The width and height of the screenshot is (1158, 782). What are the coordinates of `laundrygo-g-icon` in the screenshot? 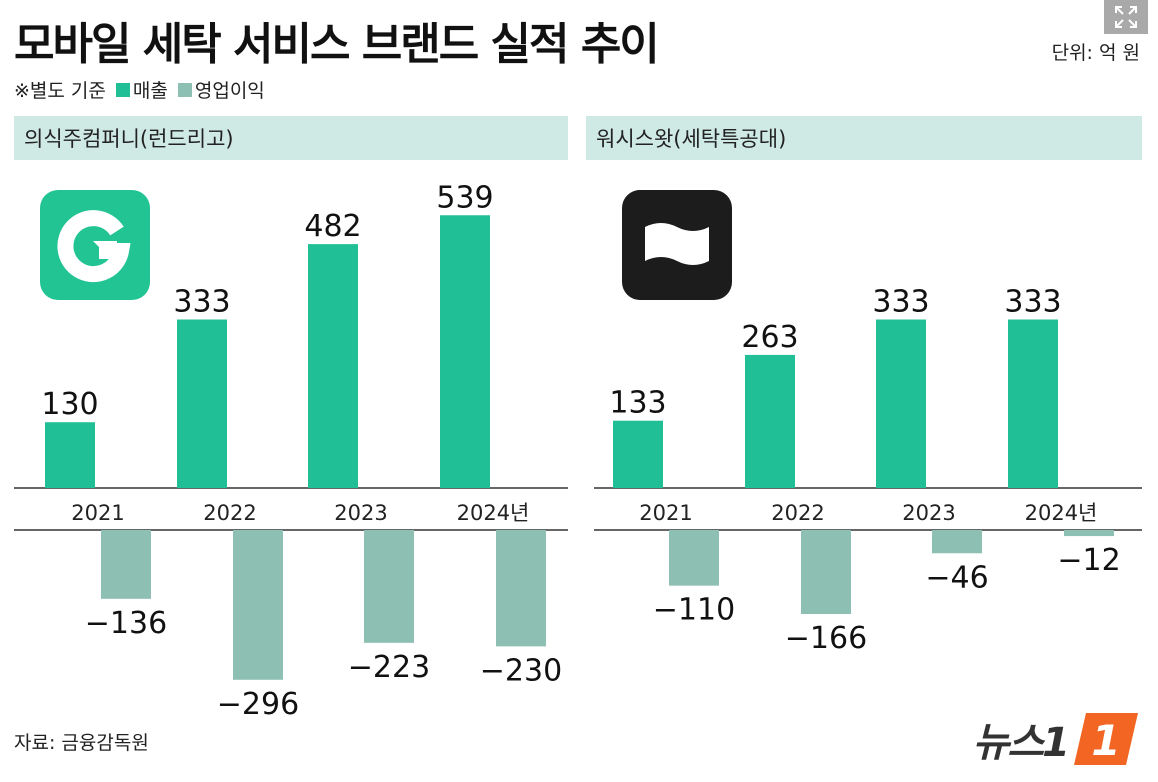 It's located at (94, 246).